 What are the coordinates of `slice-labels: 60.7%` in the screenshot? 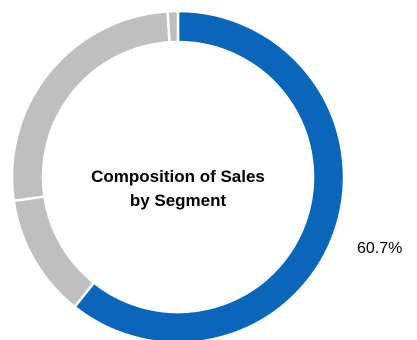 It's located at (379, 248).